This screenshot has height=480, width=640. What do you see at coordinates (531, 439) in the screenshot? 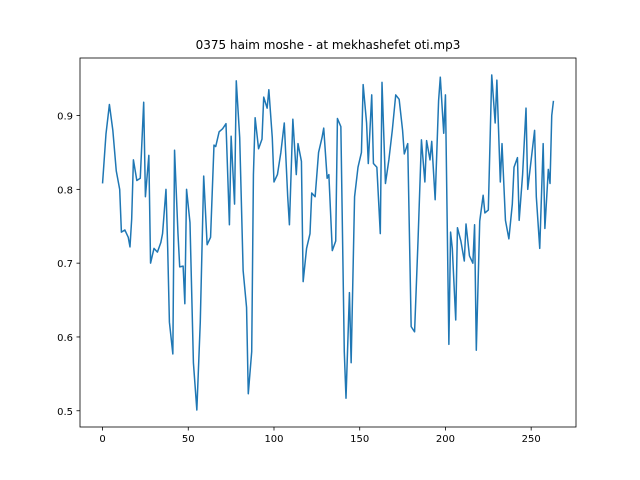
I see `x-tick-label: 250` at bounding box center [531, 439].